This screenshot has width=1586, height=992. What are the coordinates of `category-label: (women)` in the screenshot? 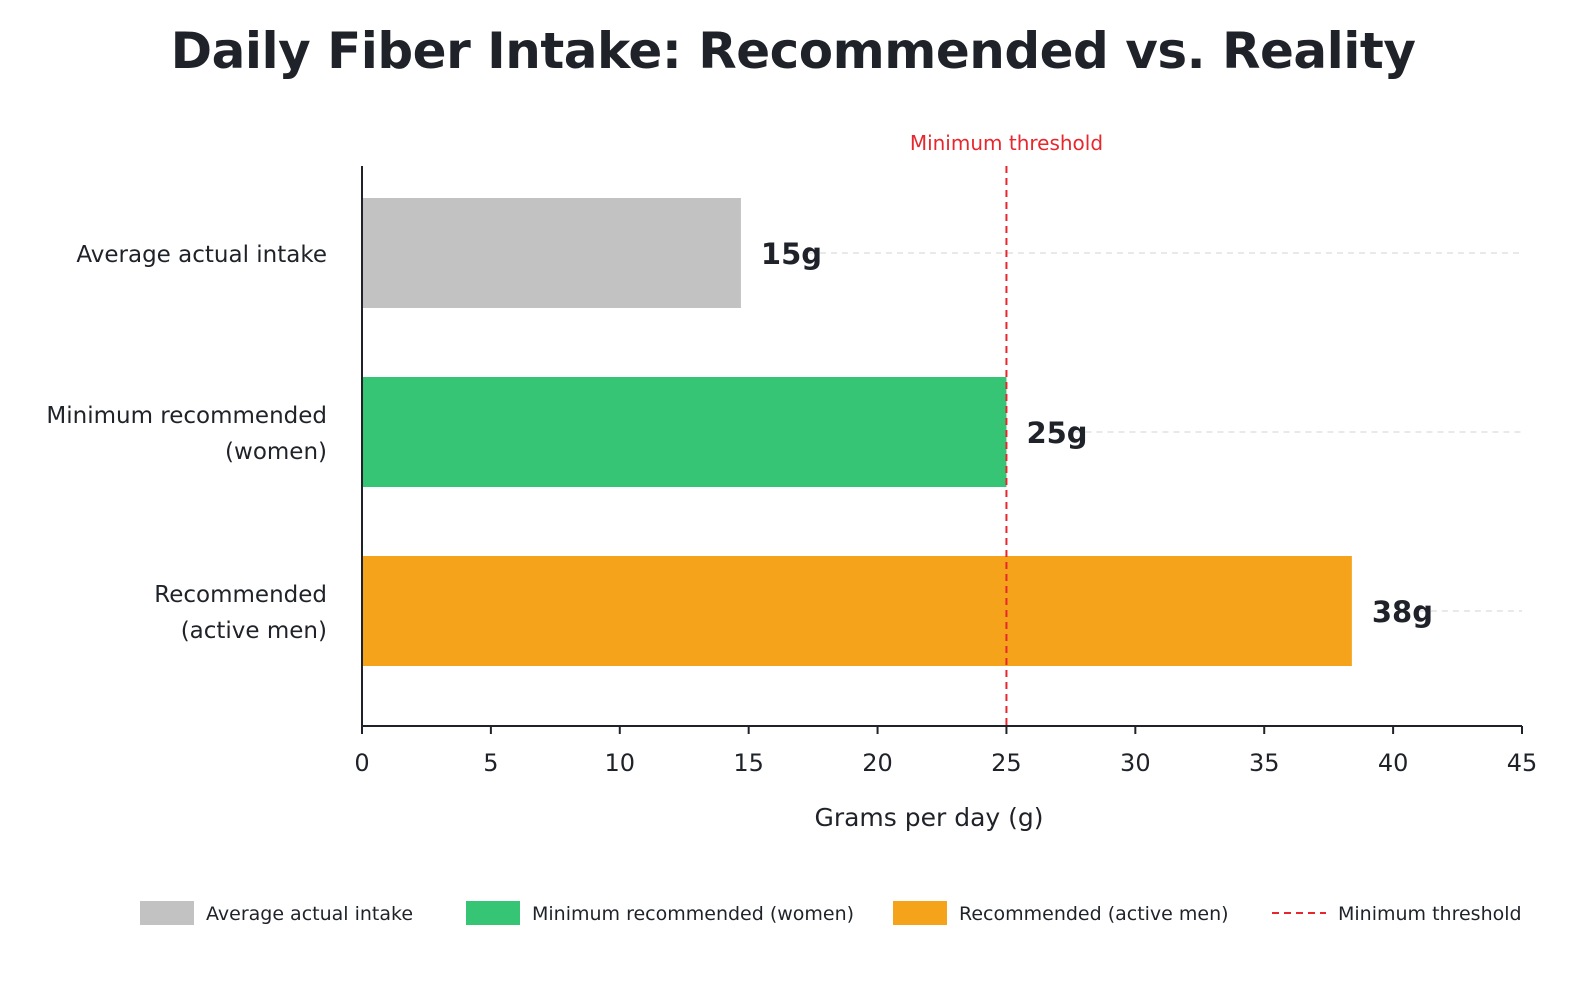 It's located at (276, 452).